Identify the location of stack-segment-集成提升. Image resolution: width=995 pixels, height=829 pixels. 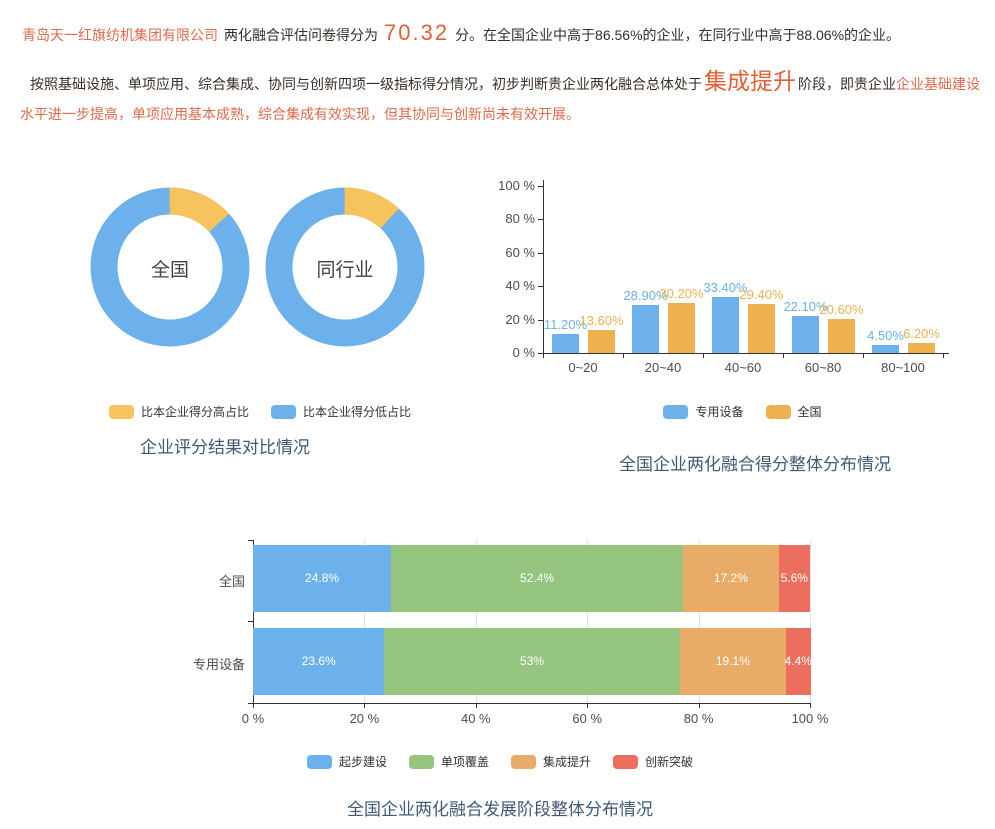
(731, 578).